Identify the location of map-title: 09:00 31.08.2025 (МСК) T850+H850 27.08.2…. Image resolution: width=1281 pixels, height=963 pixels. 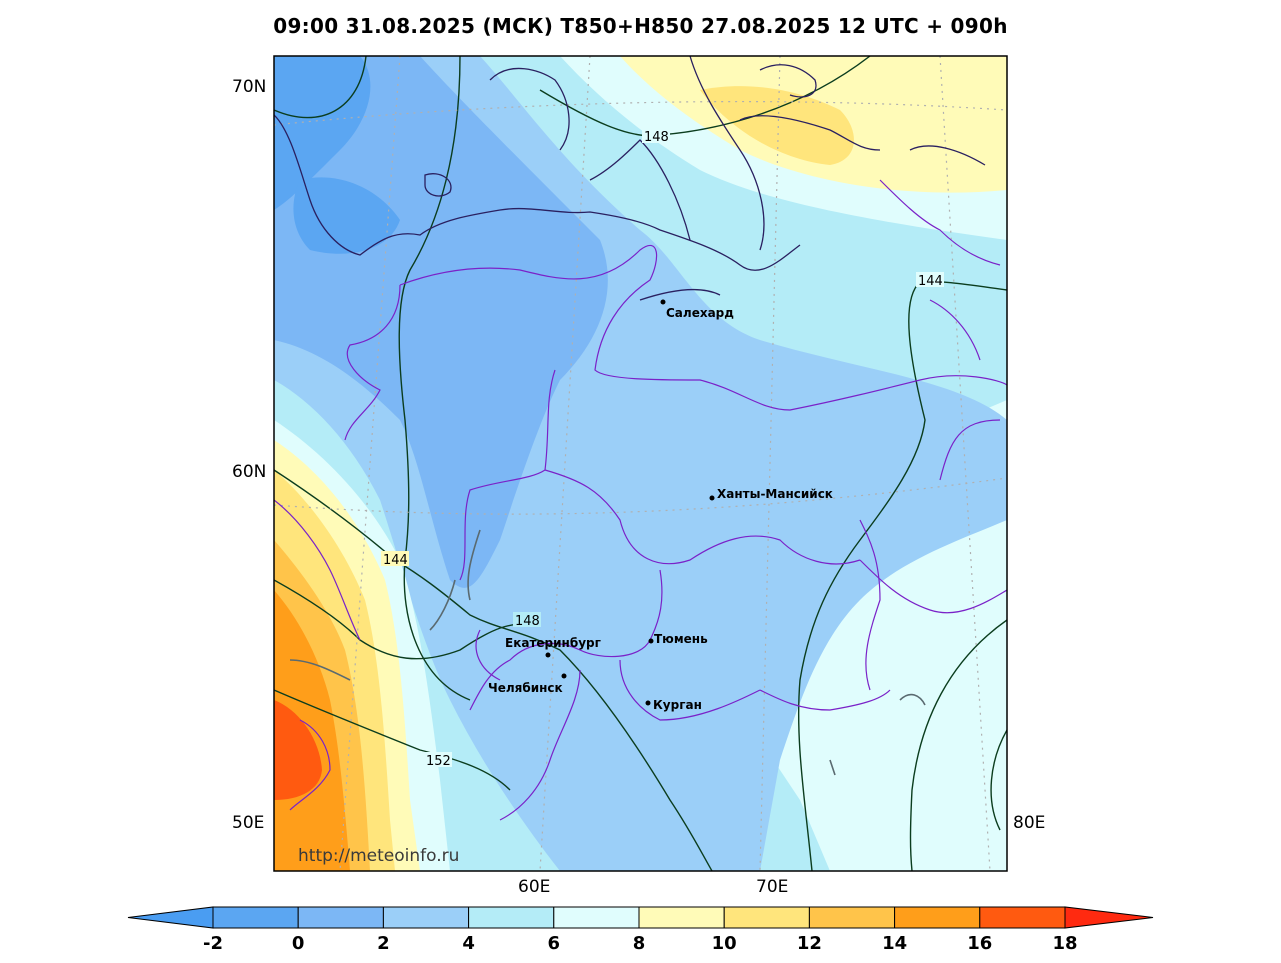
(640, 26).